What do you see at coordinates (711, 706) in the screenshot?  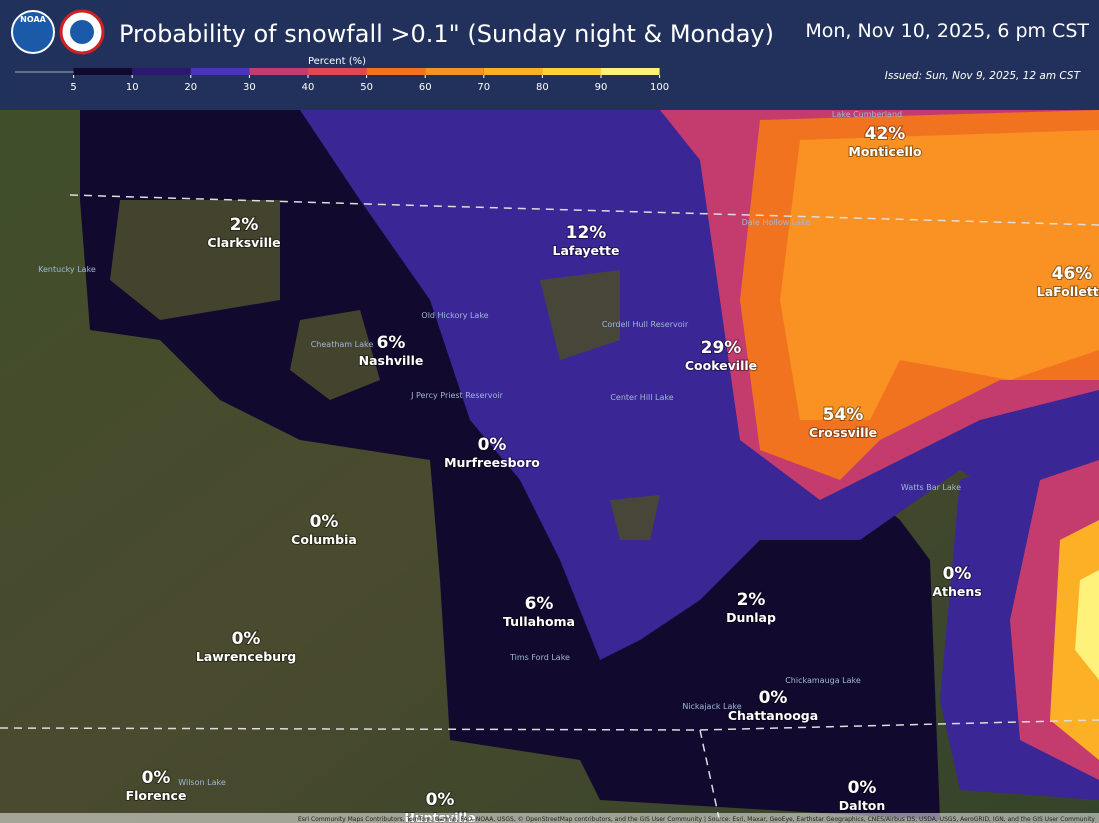 I see `lake-label: Nickajack Lake` at bounding box center [711, 706].